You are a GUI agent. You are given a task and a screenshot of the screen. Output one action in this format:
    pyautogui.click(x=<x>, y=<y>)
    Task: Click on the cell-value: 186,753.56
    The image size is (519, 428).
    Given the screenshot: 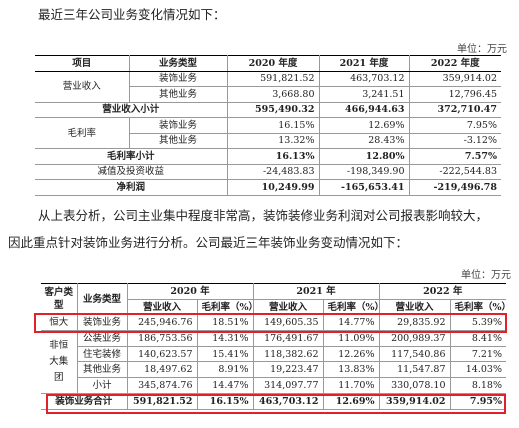 What is the action you would take?
    pyautogui.click(x=162, y=338)
    